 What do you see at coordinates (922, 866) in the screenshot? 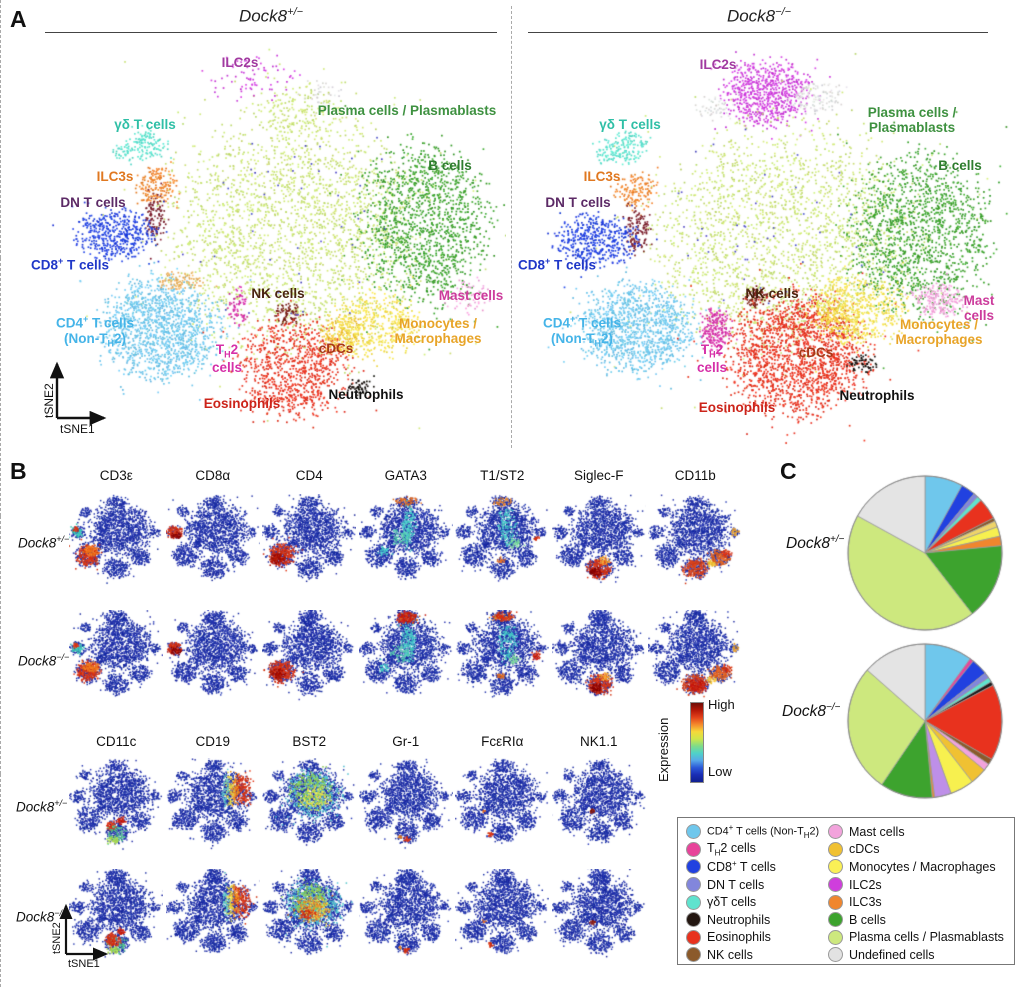
I see `legend-label: Monocytes / Macrophages` at bounding box center [922, 866].